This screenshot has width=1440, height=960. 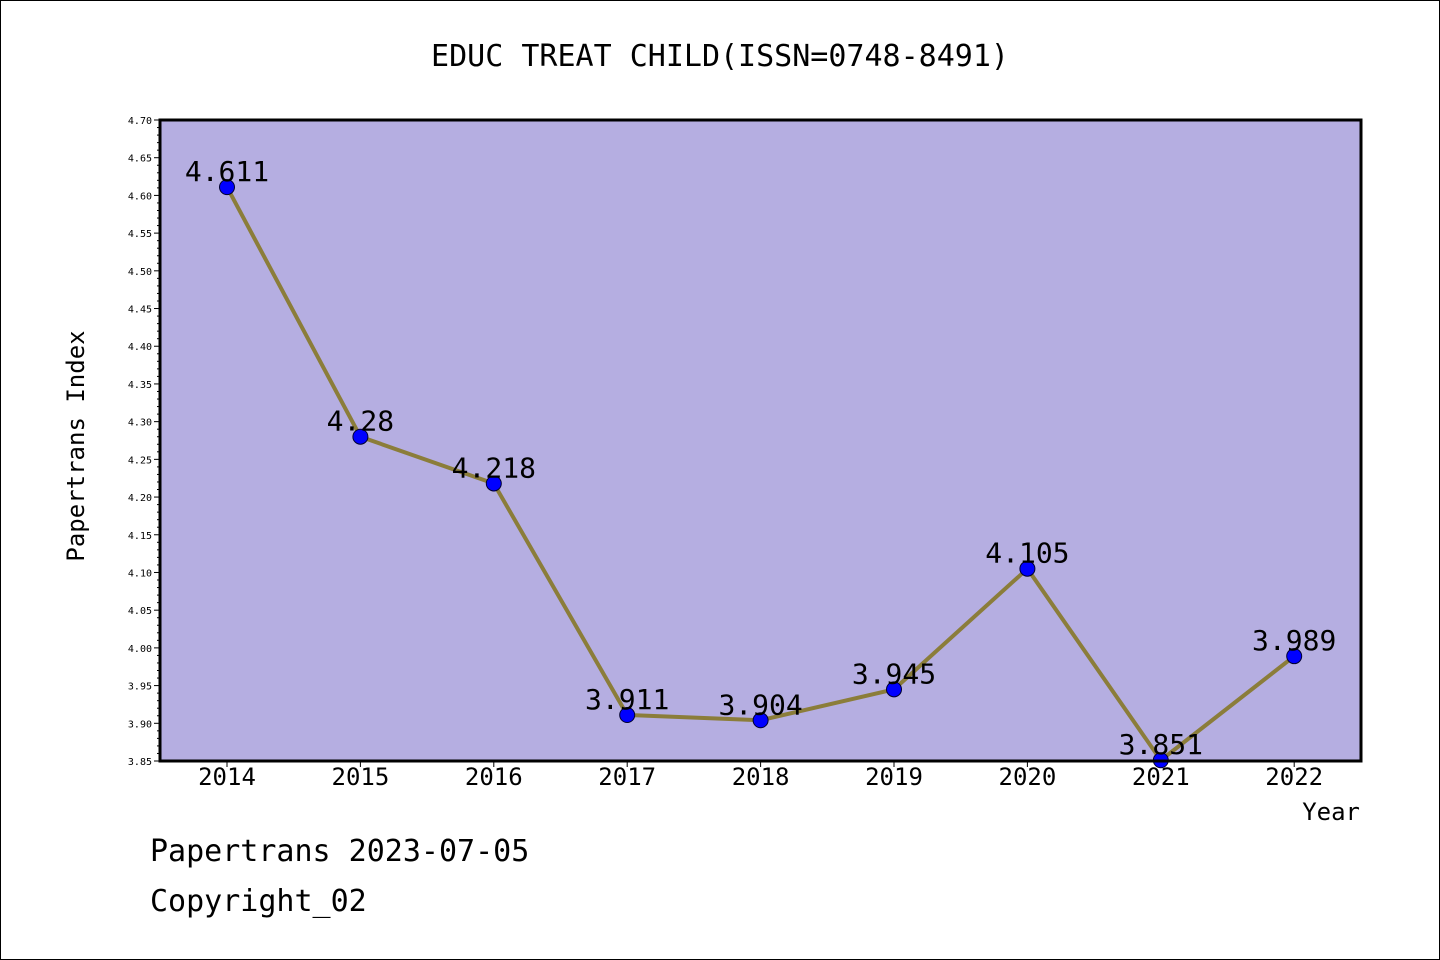 What do you see at coordinates (140, 234) in the screenshot?
I see `y-tick-label: 4.55` at bounding box center [140, 234].